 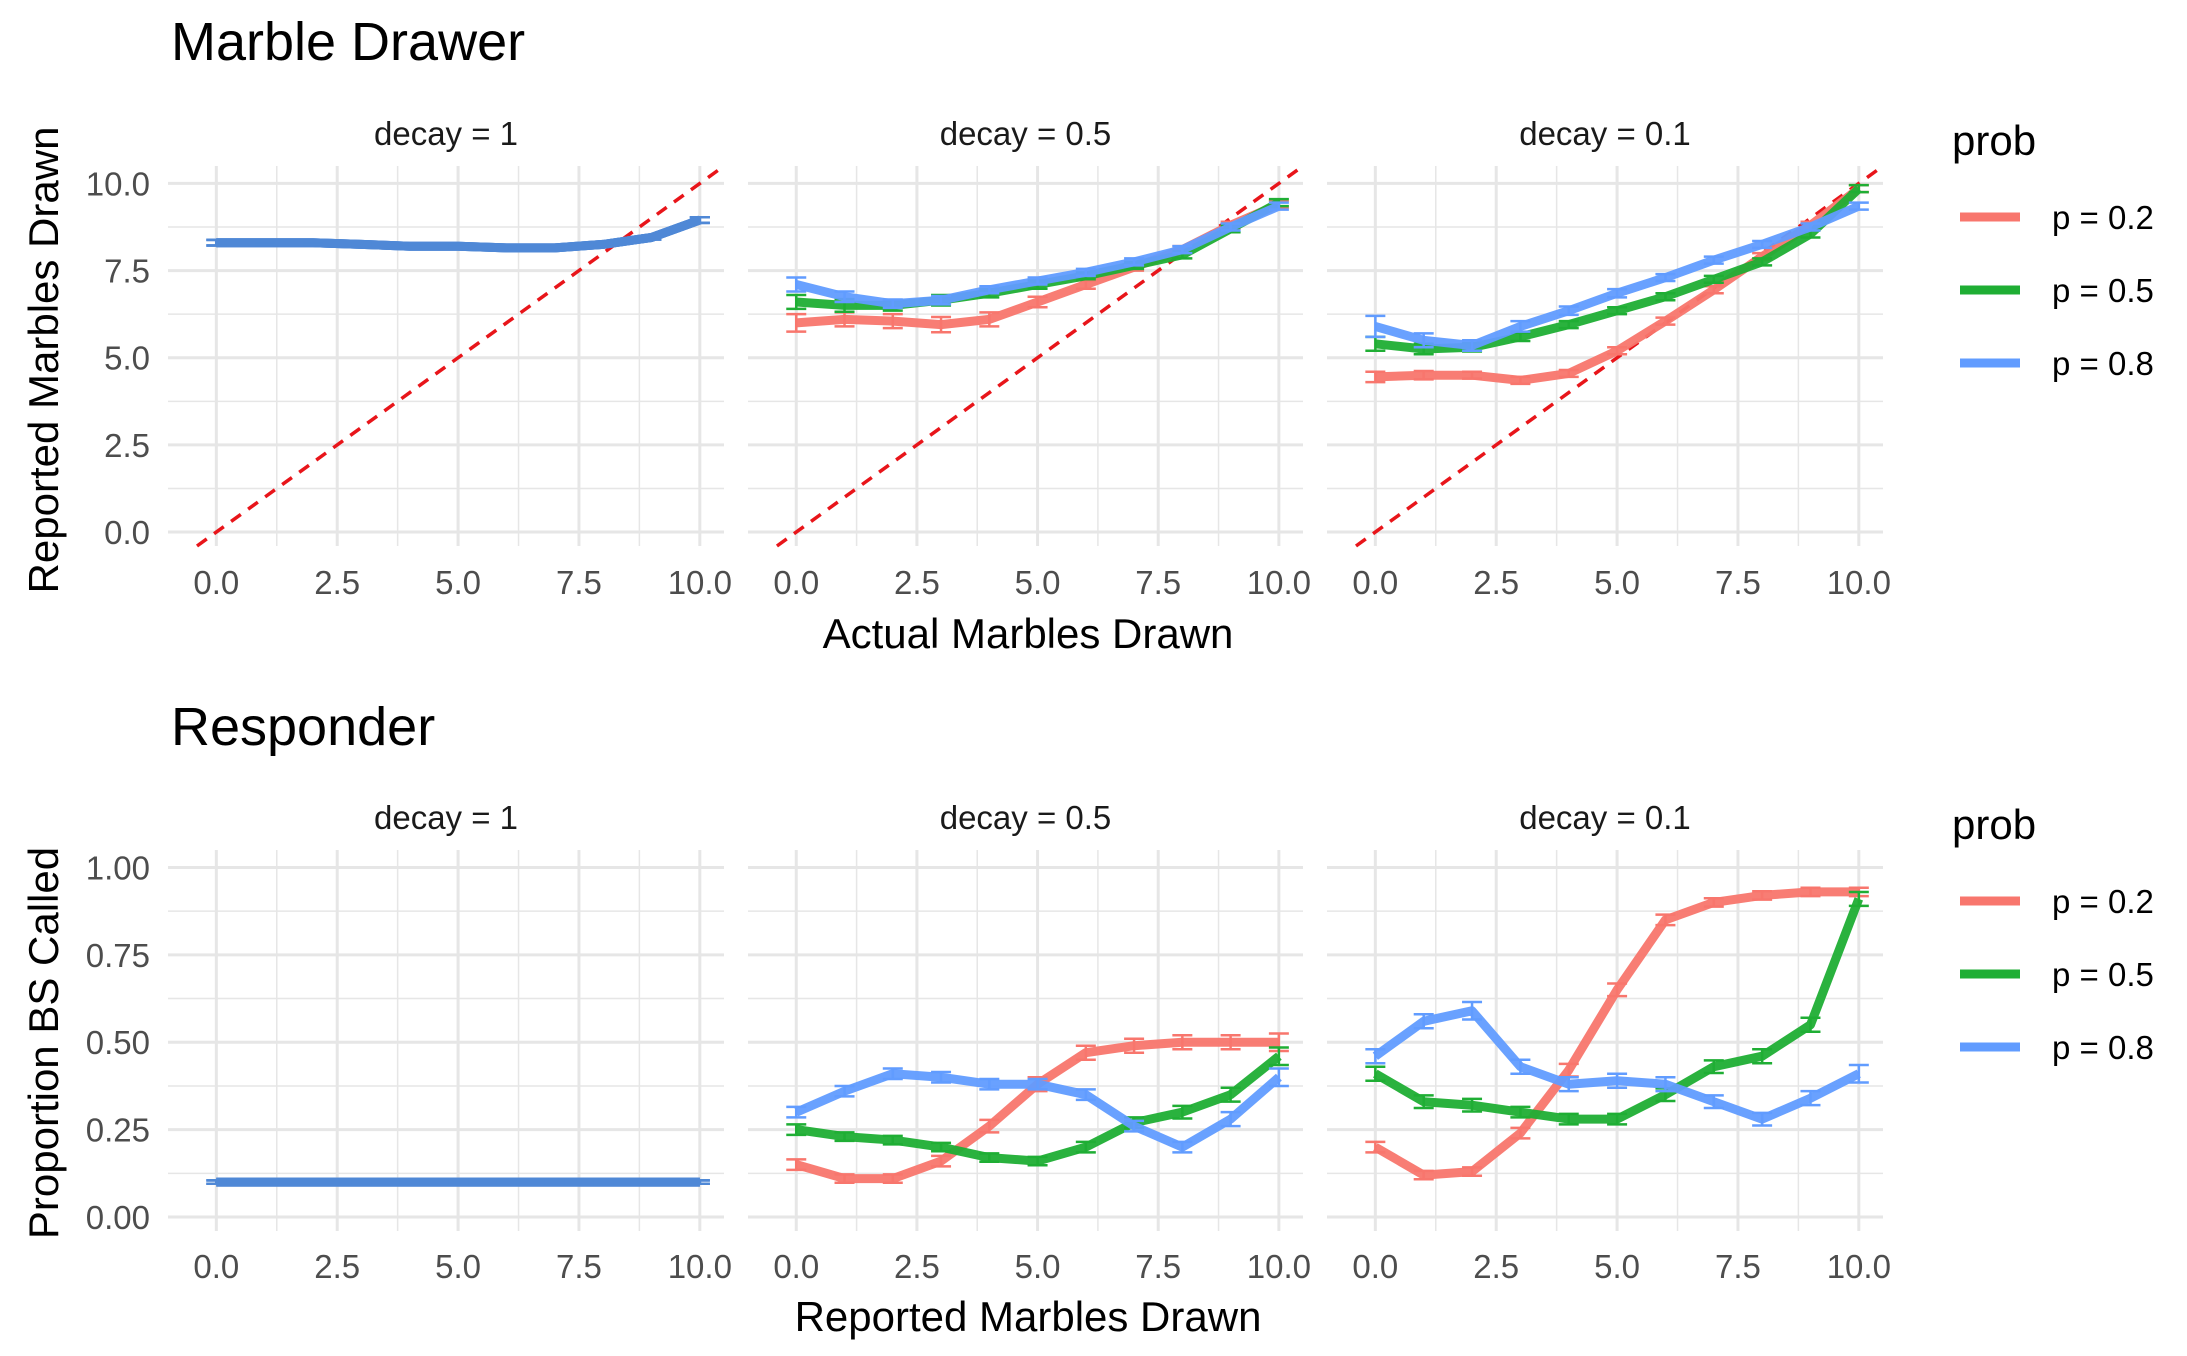 I want to click on chart-title: Marble Drawer, so click(x=348, y=42).